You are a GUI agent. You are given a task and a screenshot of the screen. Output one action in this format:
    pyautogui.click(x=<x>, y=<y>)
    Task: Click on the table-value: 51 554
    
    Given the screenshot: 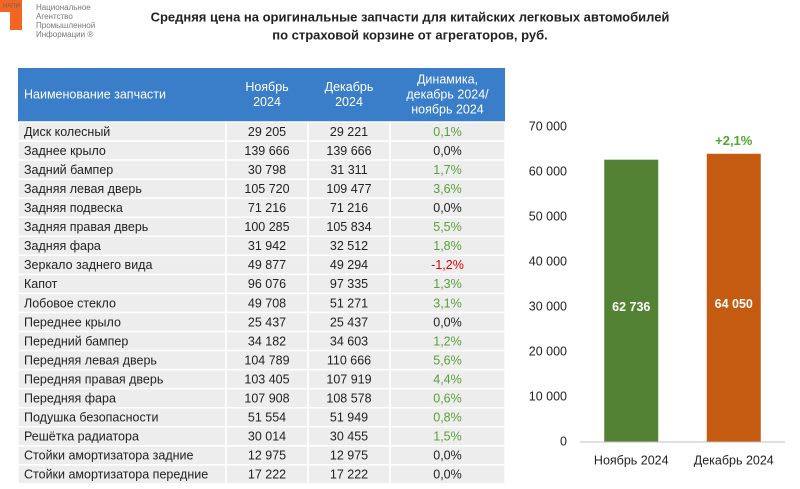 What is the action you would take?
    pyautogui.click(x=267, y=418)
    